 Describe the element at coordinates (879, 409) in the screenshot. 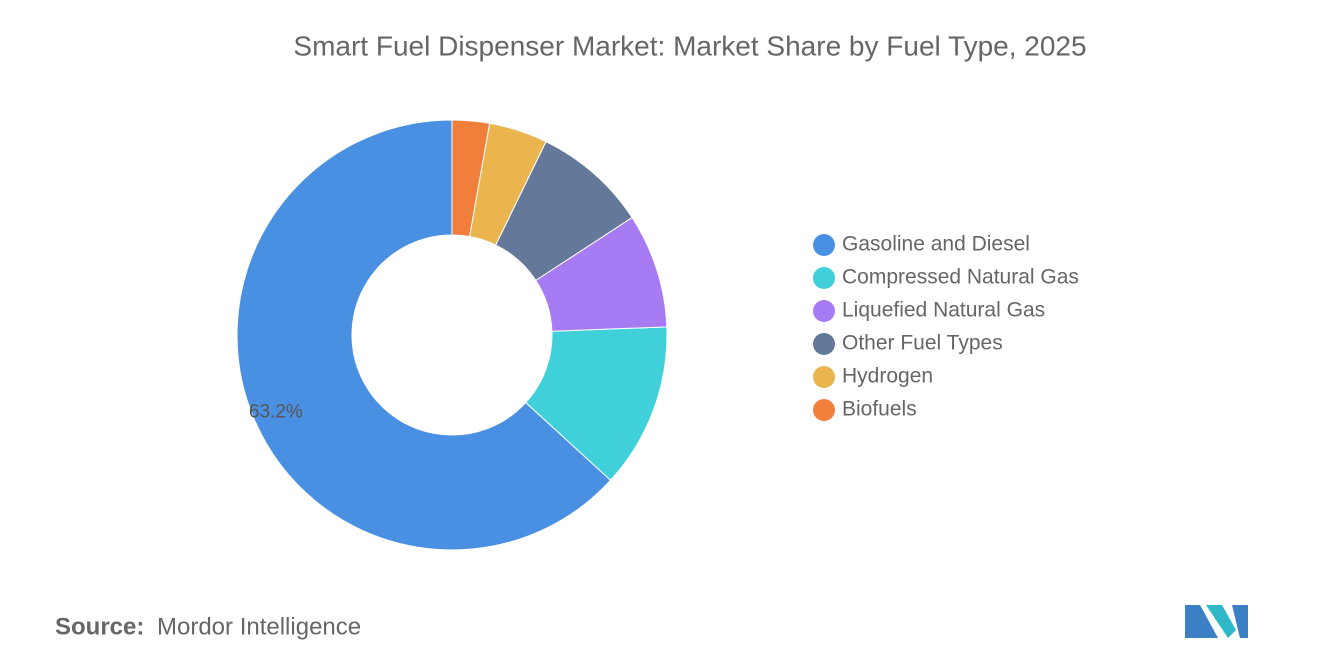

I see `legend-label: Biofuels` at that location.